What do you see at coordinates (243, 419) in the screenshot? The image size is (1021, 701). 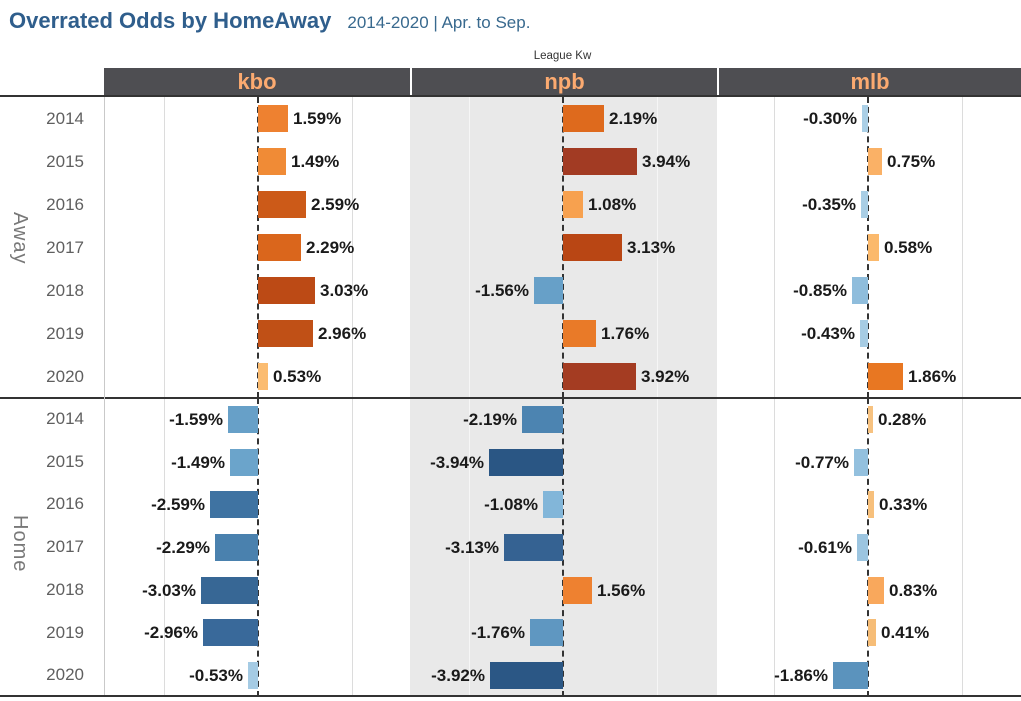 I see `bar-kbo-home-2014` at bounding box center [243, 419].